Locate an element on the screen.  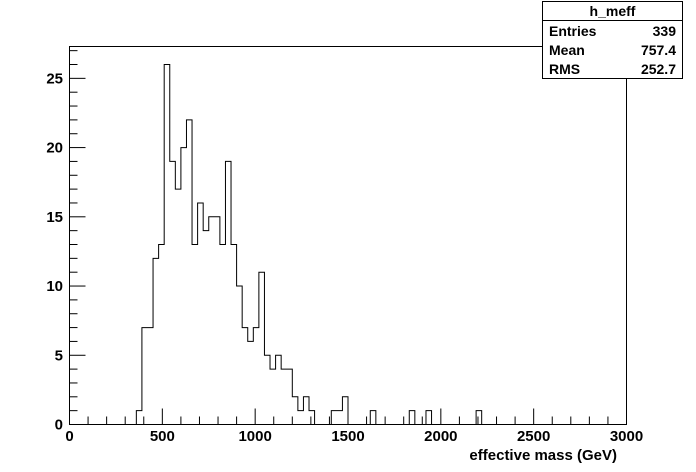
stats-box-frame is located at coordinates (612, 40).